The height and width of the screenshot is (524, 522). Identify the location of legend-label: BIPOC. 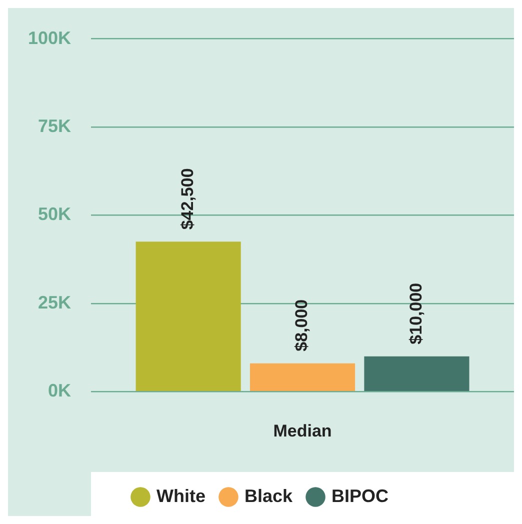
(360, 496).